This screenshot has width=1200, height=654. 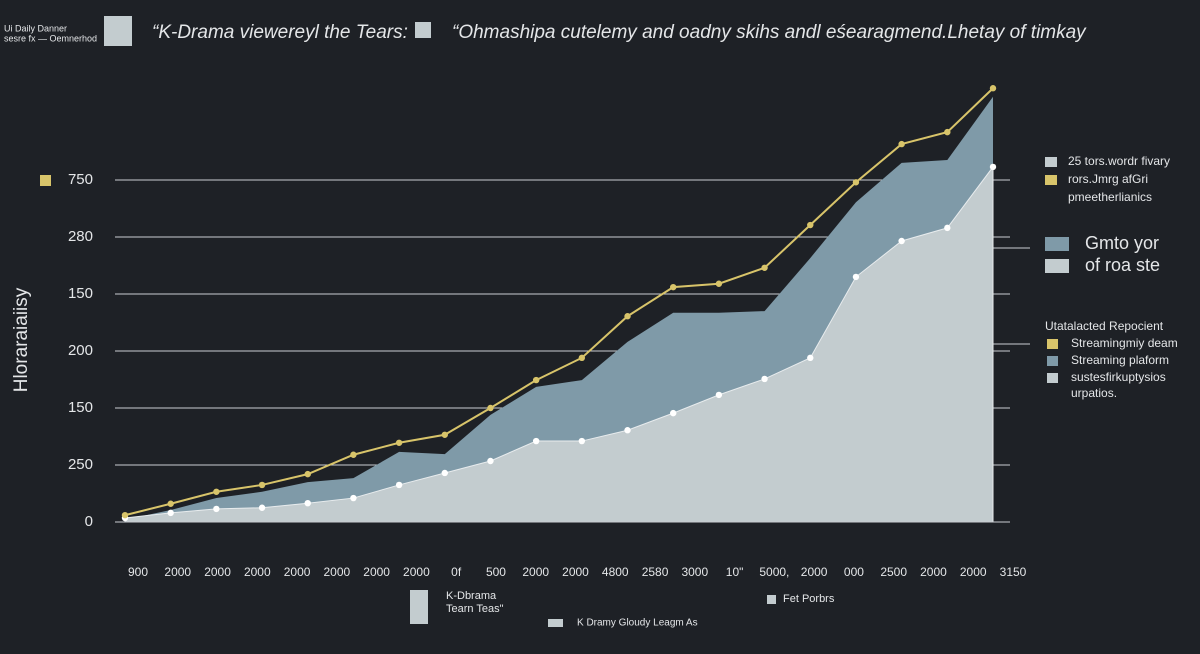 What do you see at coordinates (80, 179) in the screenshot?
I see `y-tick-label: 750` at bounding box center [80, 179].